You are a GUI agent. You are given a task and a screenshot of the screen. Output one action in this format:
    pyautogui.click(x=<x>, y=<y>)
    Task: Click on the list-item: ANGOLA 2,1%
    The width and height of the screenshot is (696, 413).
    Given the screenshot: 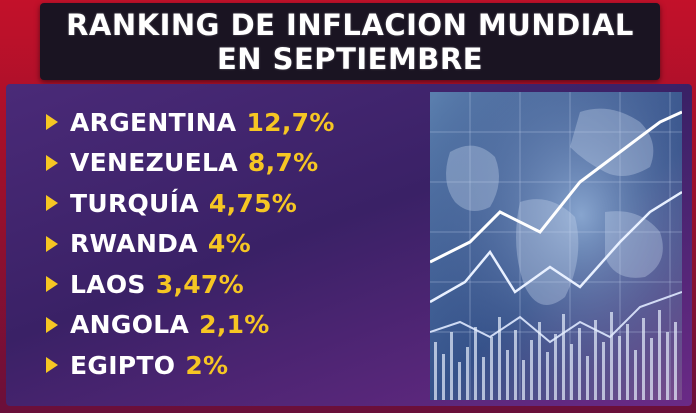 What is the action you would take?
    pyautogui.click(x=236, y=325)
    